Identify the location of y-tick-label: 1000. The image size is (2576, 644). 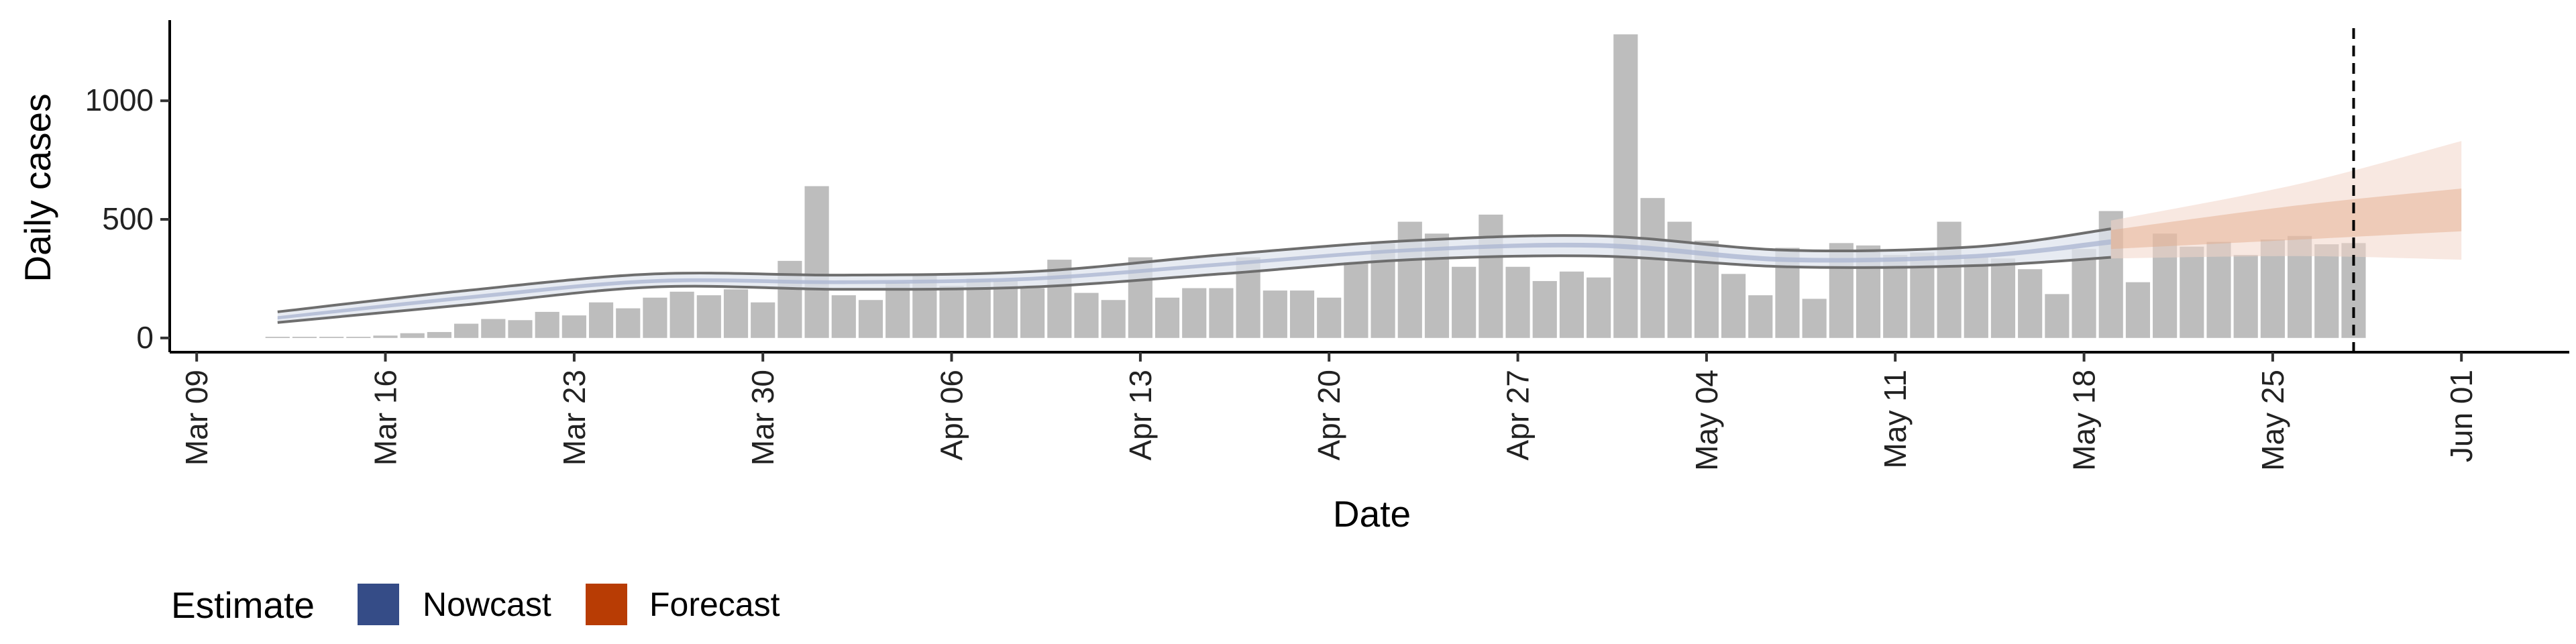
(119, 100).